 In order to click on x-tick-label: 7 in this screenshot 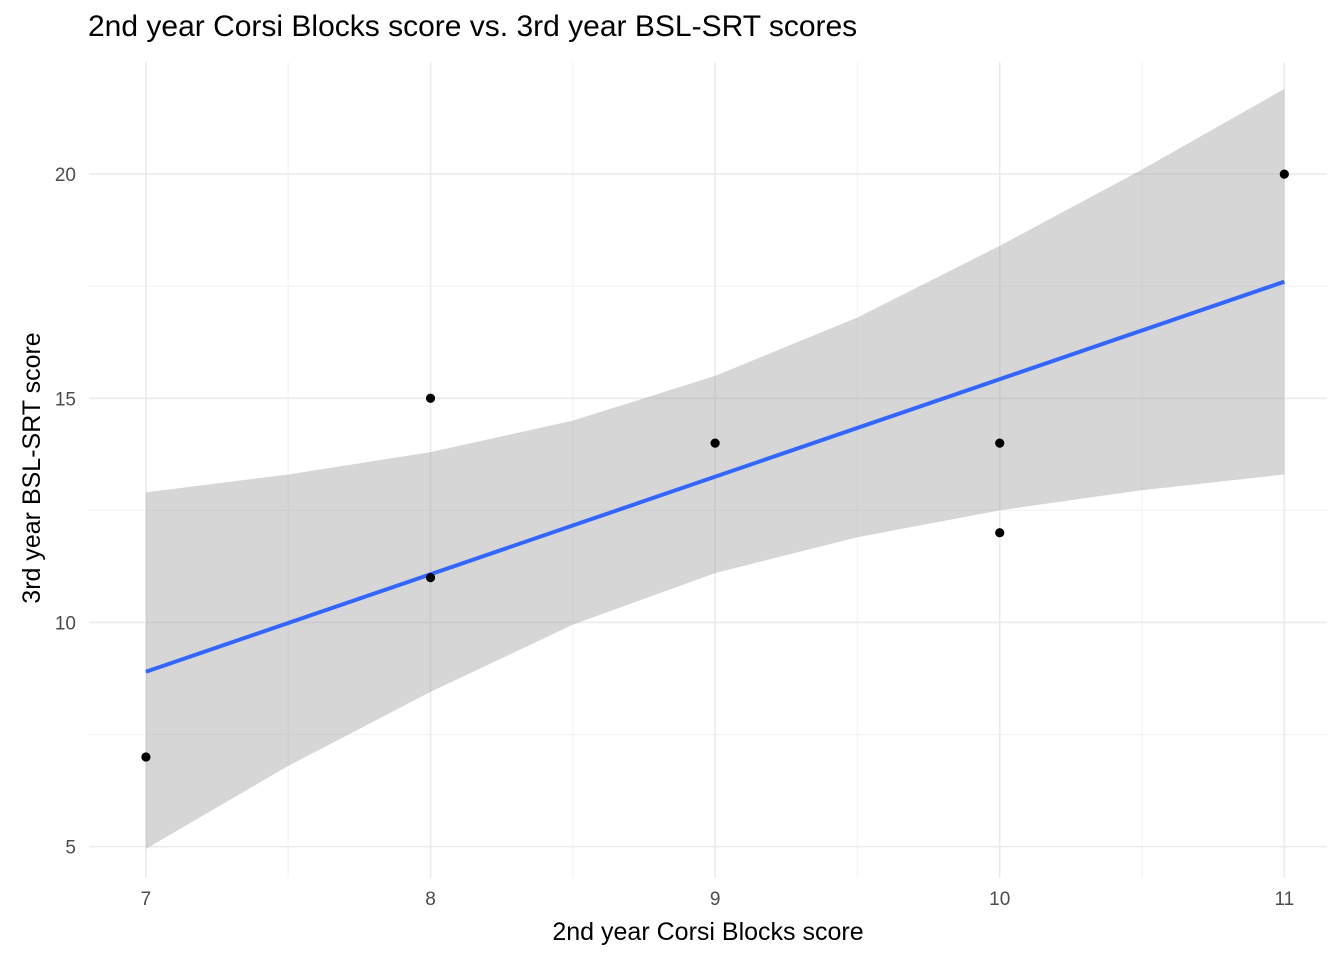, I will do `click(146, 899)`.